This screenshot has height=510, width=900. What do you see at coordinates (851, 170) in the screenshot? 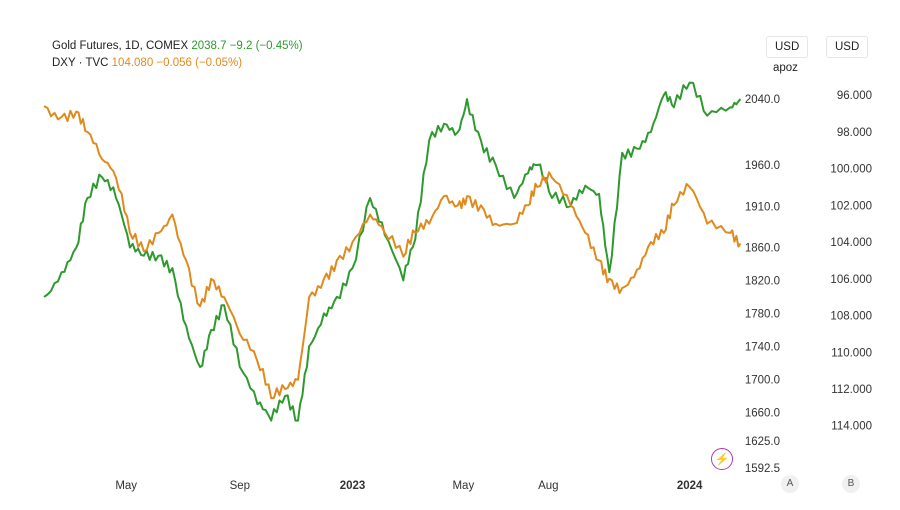
I see `dxy-tick-label: 100.000` at bounding box center [851, 170].